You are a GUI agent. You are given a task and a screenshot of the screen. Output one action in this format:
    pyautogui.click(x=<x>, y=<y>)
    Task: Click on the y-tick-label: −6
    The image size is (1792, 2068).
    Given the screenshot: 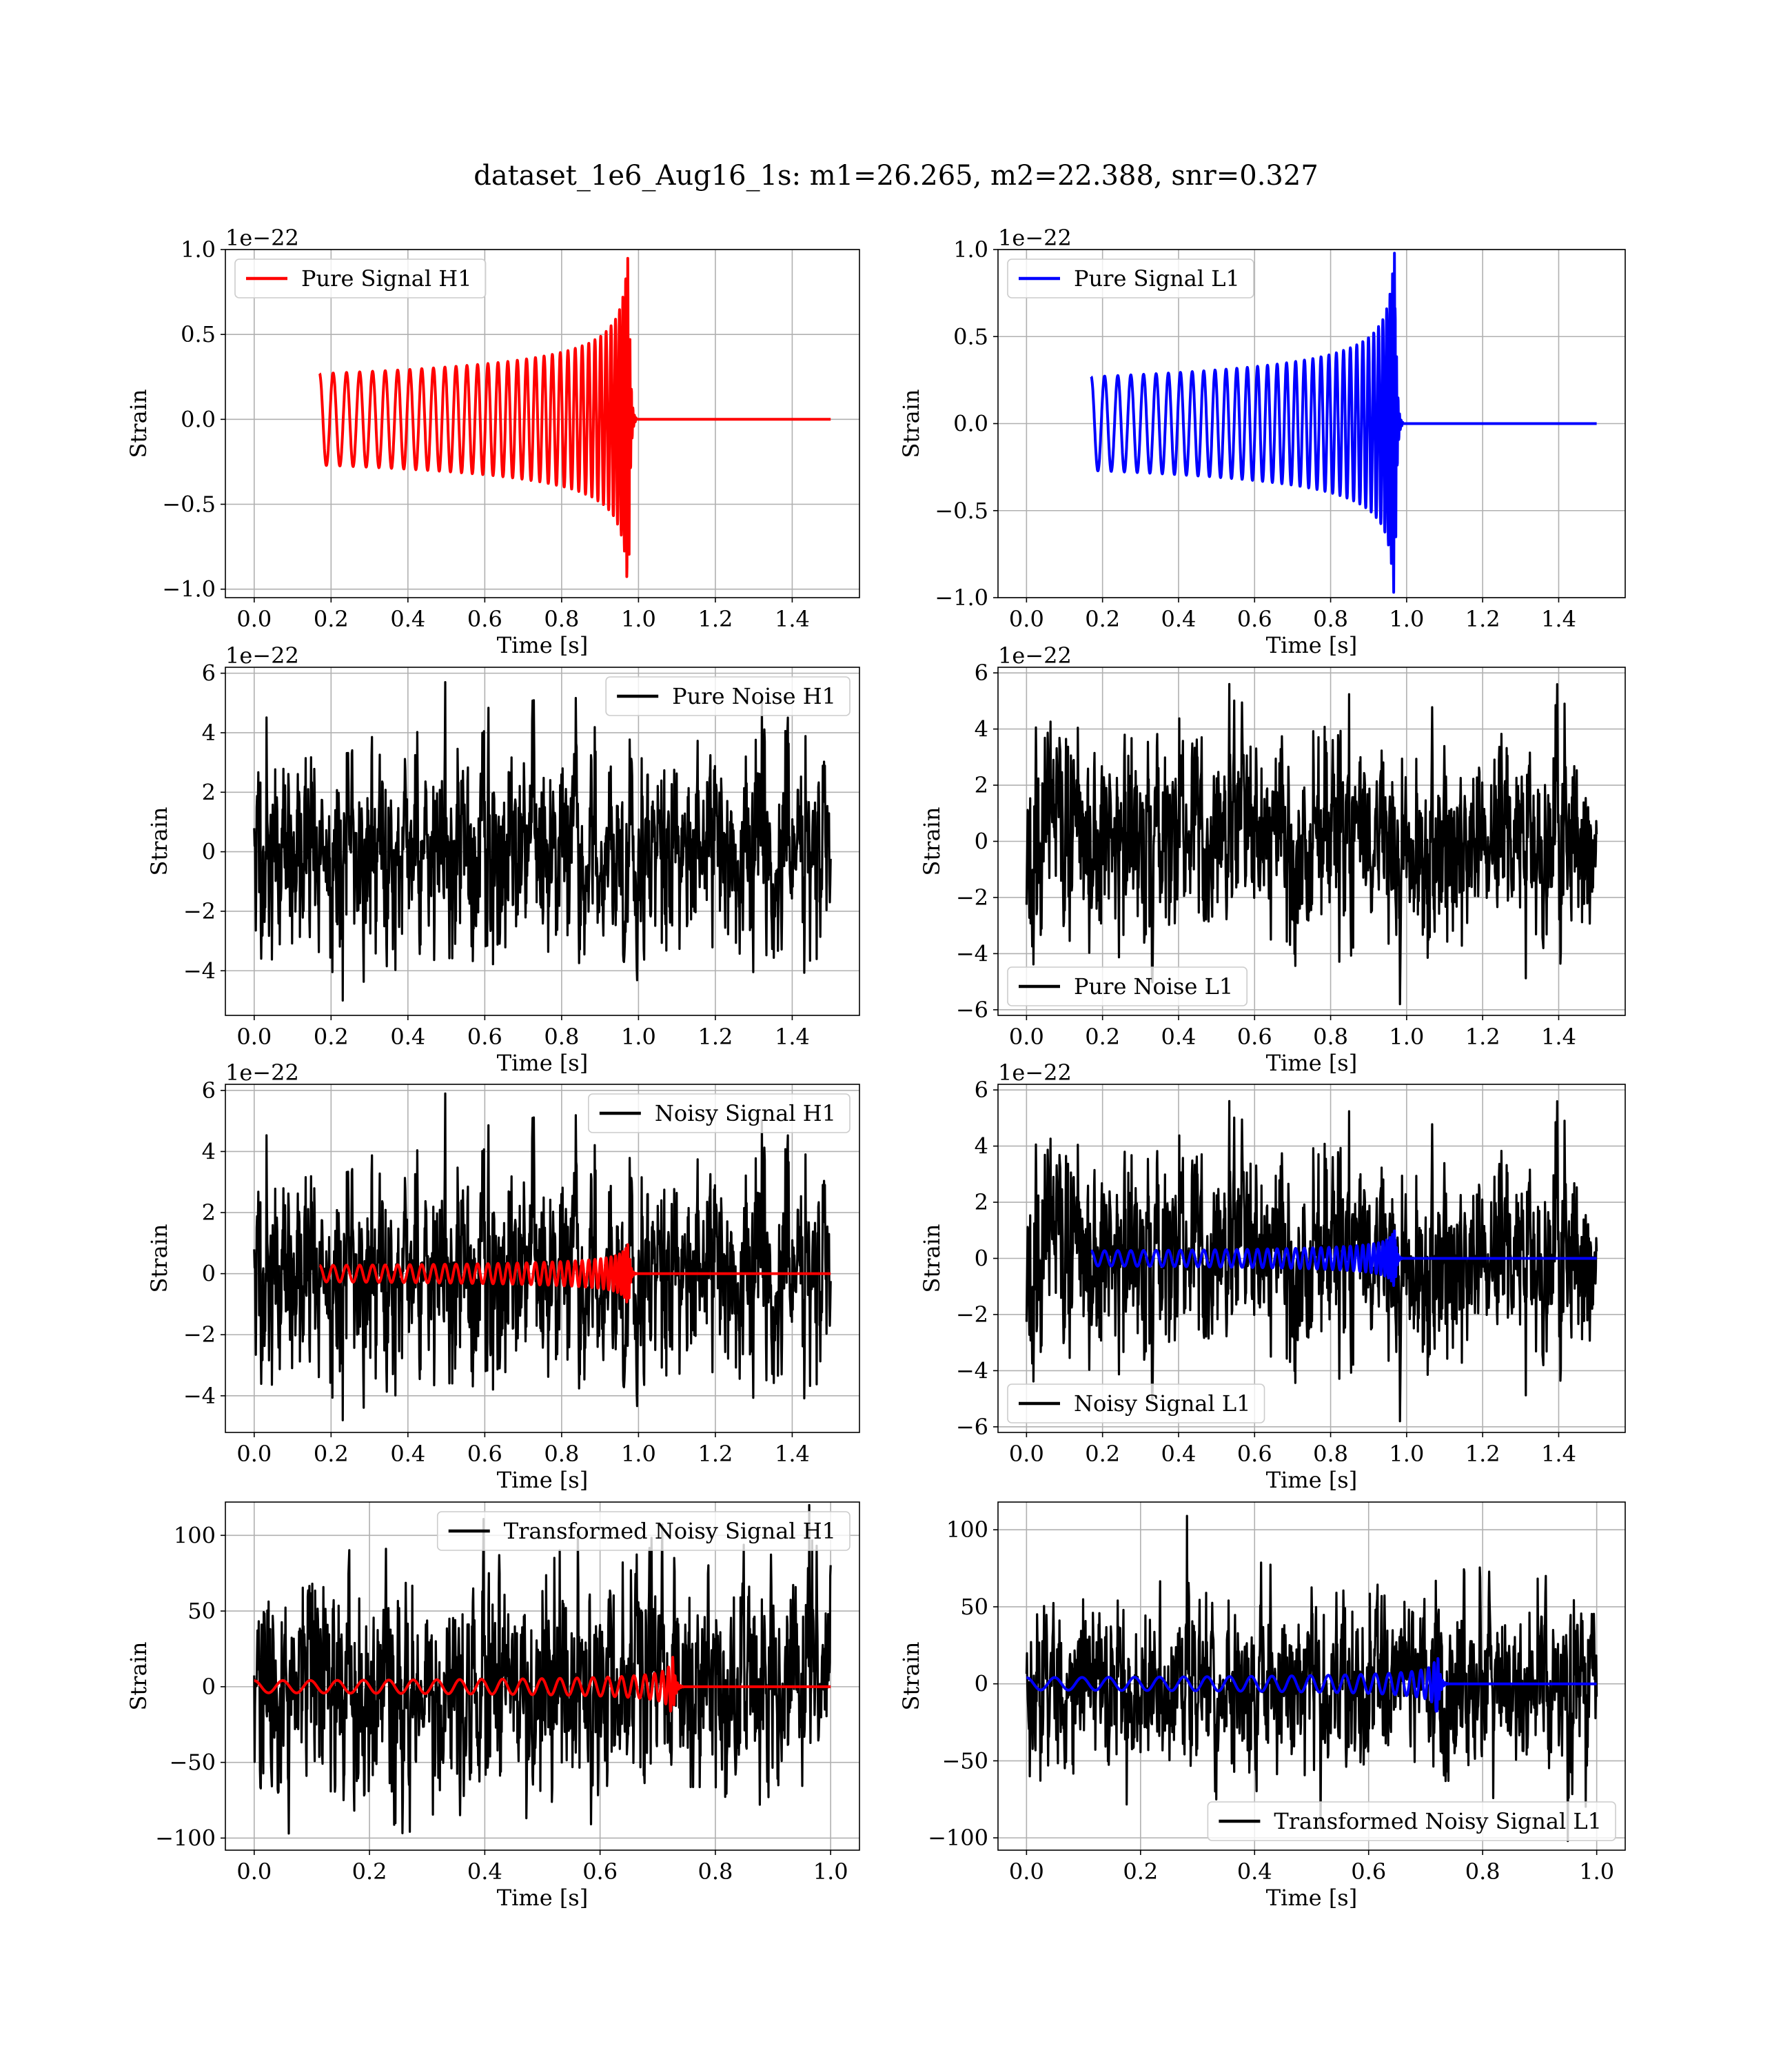 What is the action you would take?
    pyautogui.click(x=972, y=1010)
    